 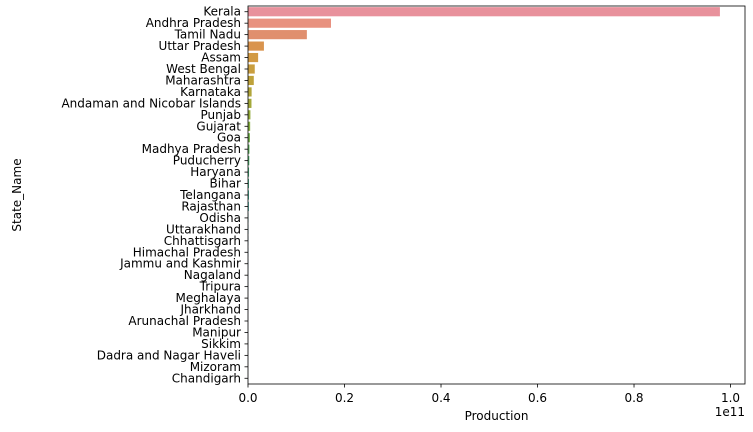 What do you see at coordinates (220, 218) in the screenshot?
I see `y-tick-label: Odisha` at bounding box center [220, 218].